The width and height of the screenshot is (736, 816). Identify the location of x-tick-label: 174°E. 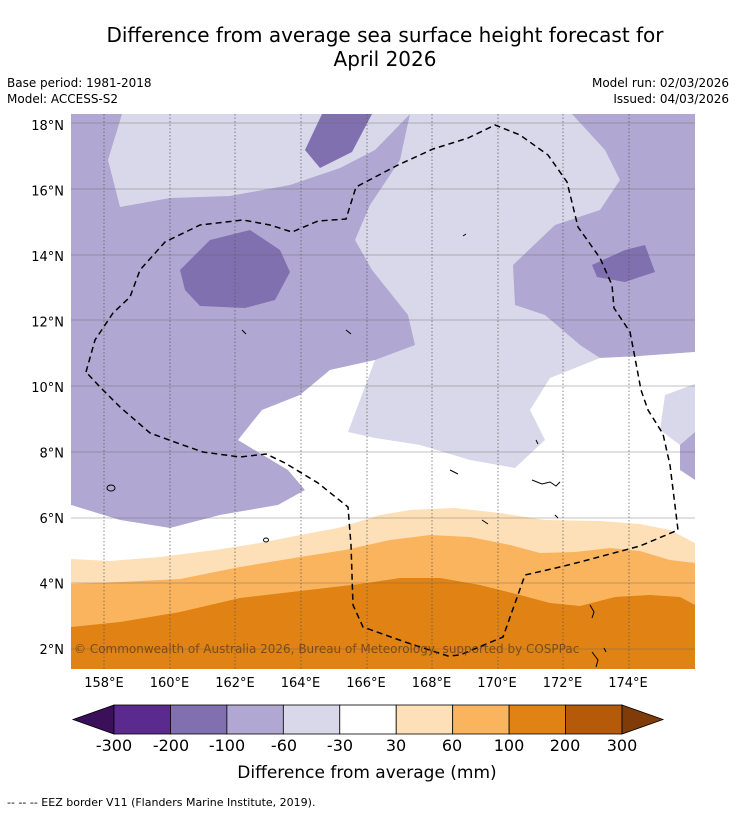
(628, 683).